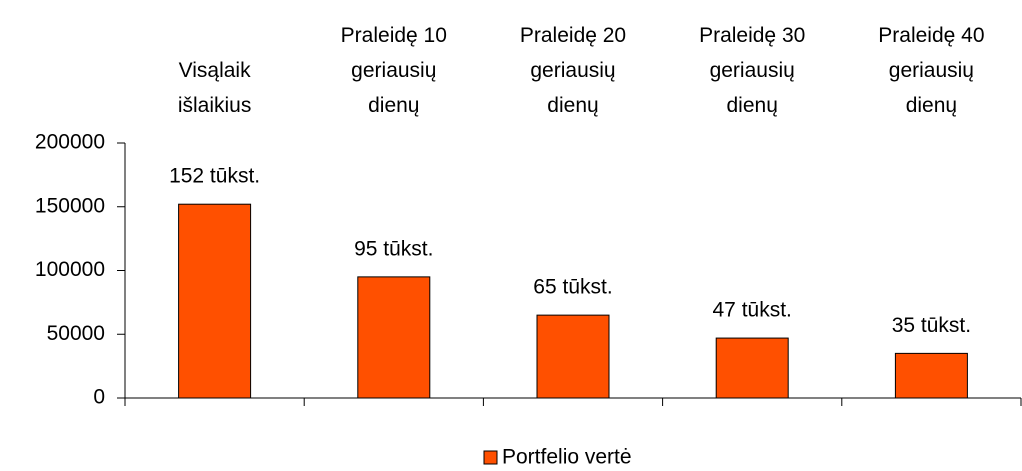  Describe the element at coordinates (752, 70) in the screenshot. I see `category-label: Praleidę 30 geriausių dienų` at that location.